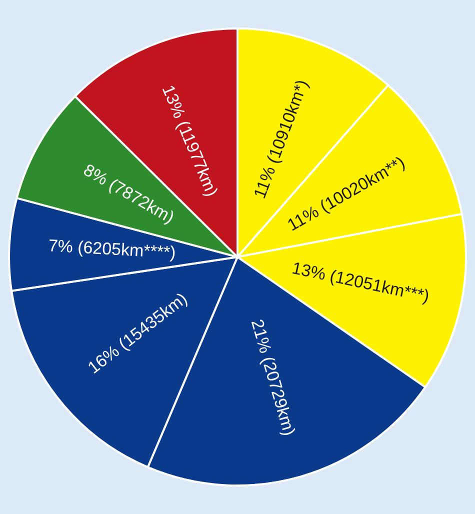  What do you see at coordinates (112, 249) in the screenshot?
I see `data-label: 7% (6205km****)` at bounding box center [112, 249].